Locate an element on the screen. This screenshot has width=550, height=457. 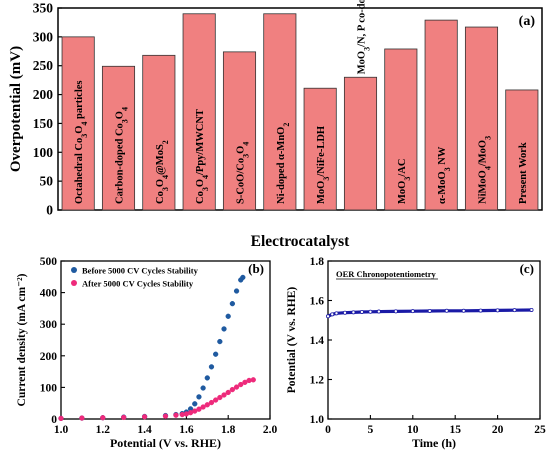
y-tick-label: 1.2 is located at coordinates (317, 381).